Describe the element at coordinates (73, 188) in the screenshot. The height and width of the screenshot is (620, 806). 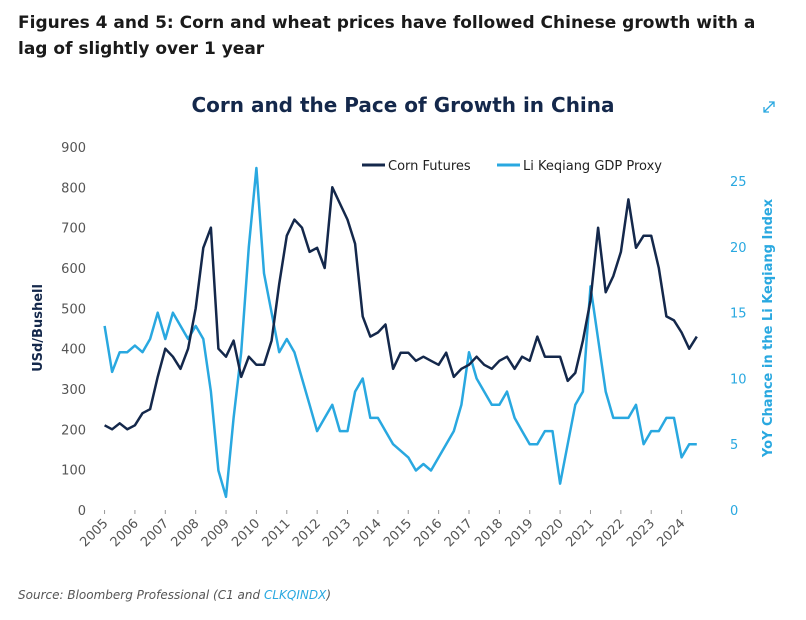
I see `y-tick-label: 800` at that location.